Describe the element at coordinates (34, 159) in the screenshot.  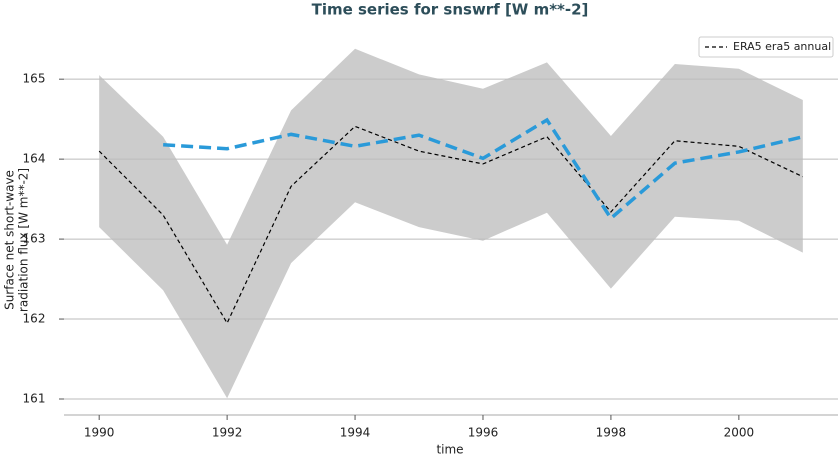
I see `y-tick-label: 164` at that location.